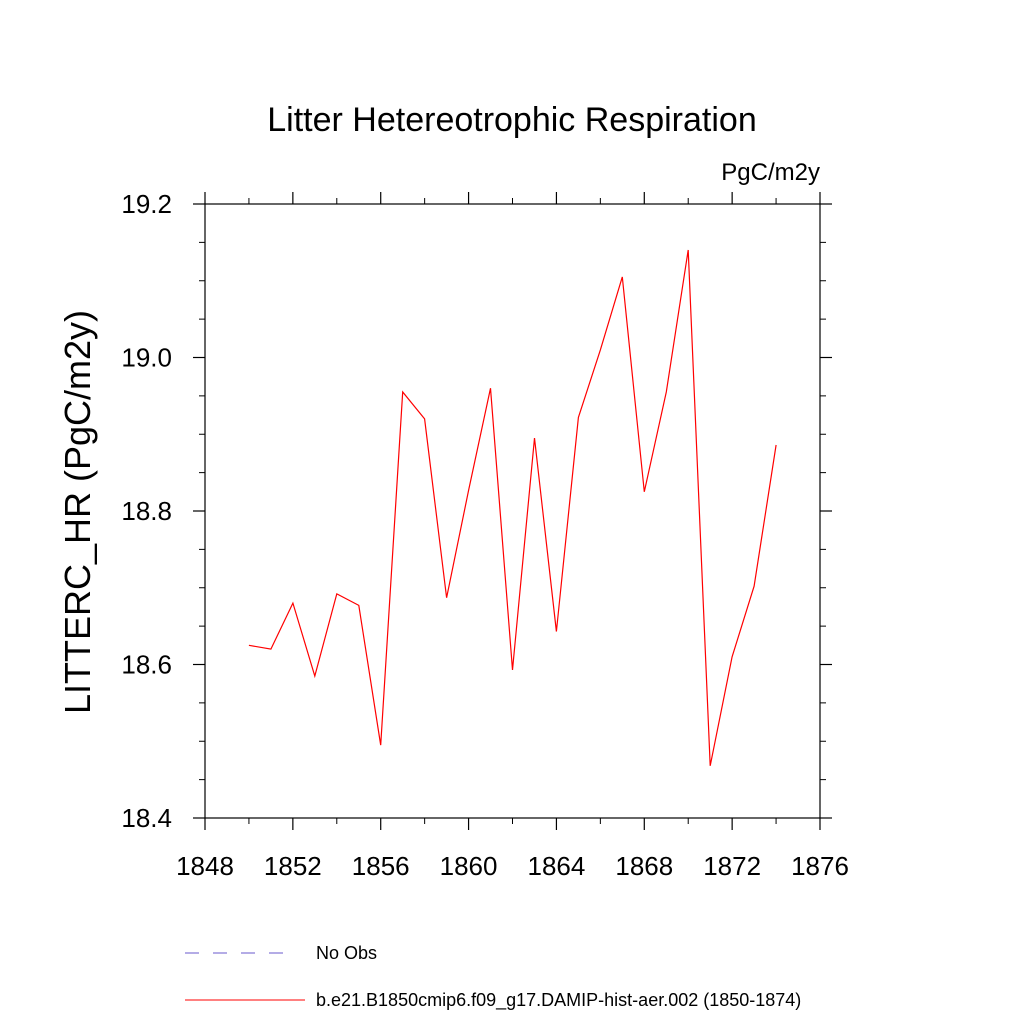 This screenshot has width=1024, height=1024. What do you see at coordinates (381, 866) in the screenshot?
I see `x-tick-label: 1856` at bounding box center [381, 866].